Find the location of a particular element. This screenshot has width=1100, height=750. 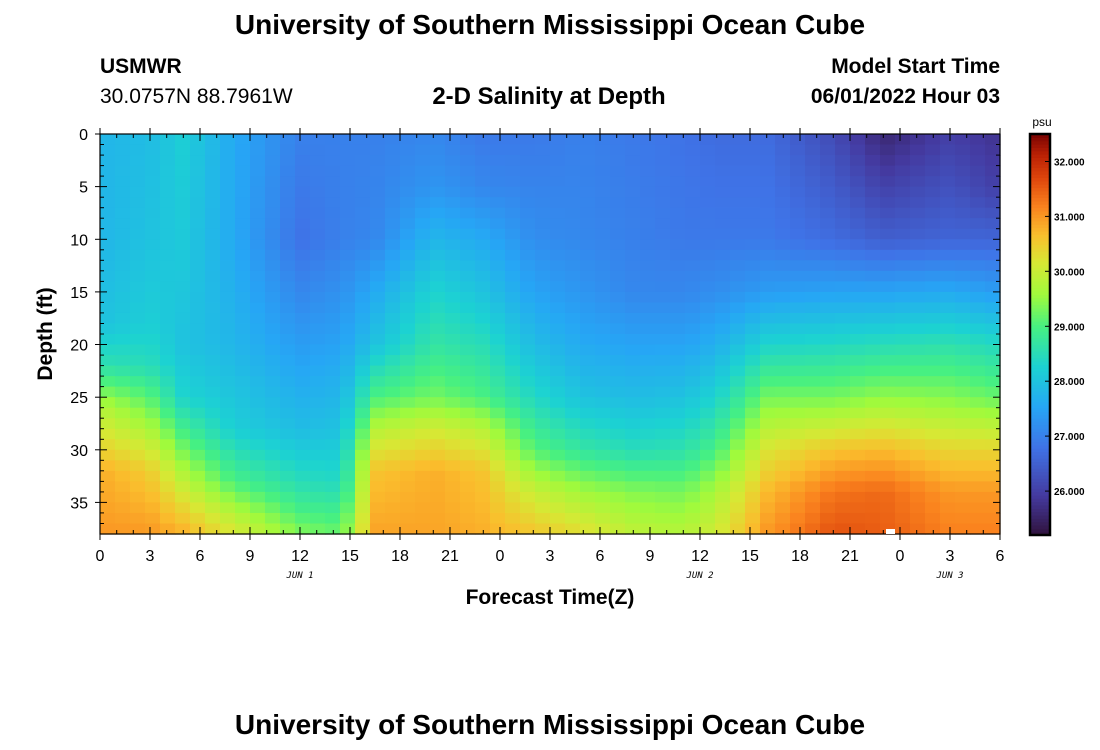

colorbar-frame is located at coordinates (1040, 334).